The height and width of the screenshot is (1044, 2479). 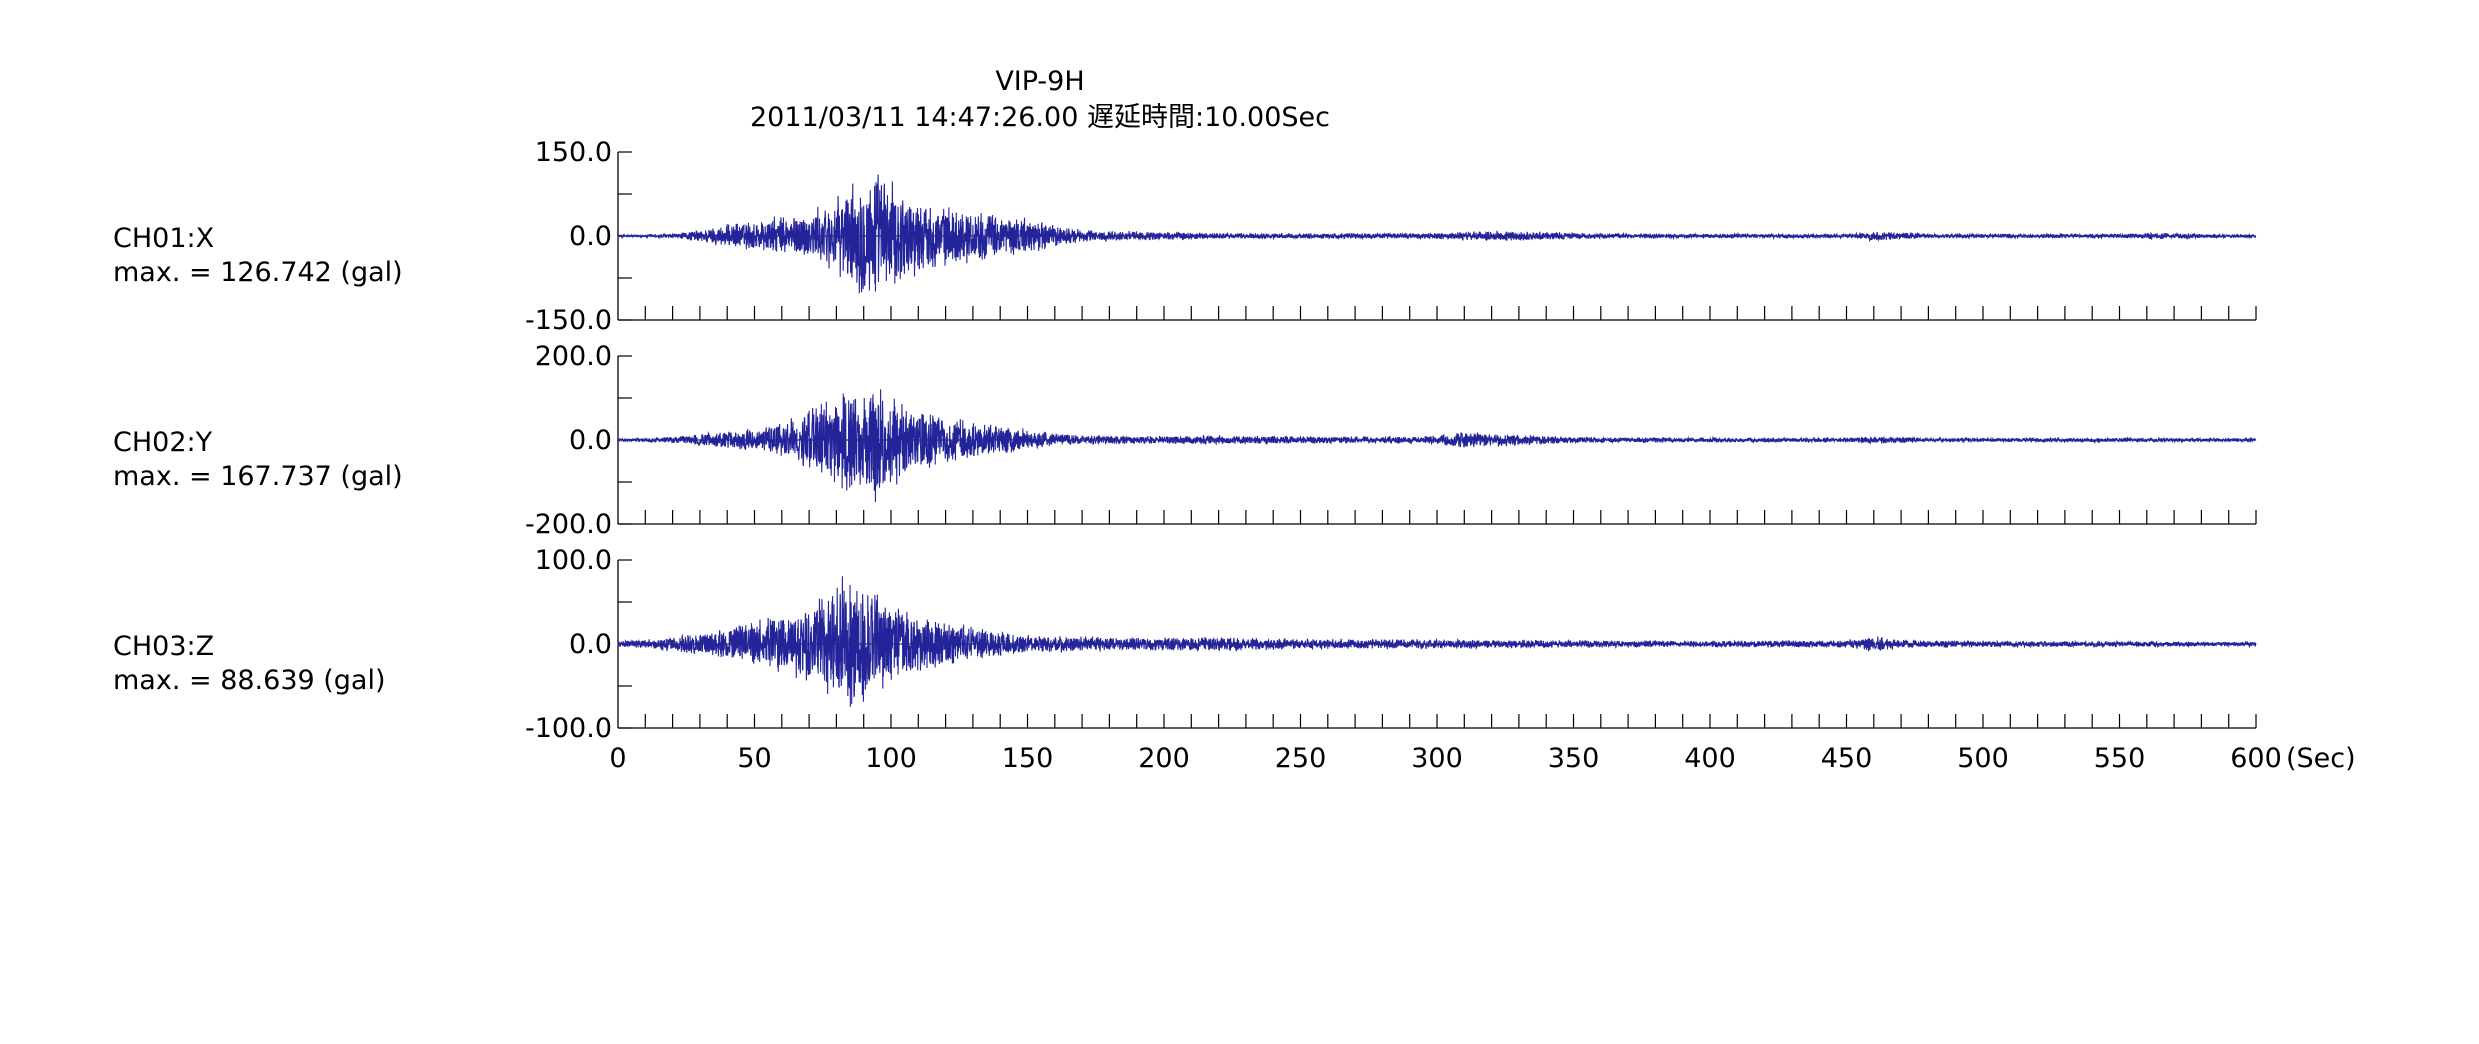 What do you see at coordinates (258, 460) in the screenshot?
I see `channel-label-2: CH02:Y max. = 167.737 (gal)` at bounding box center [258, 460].